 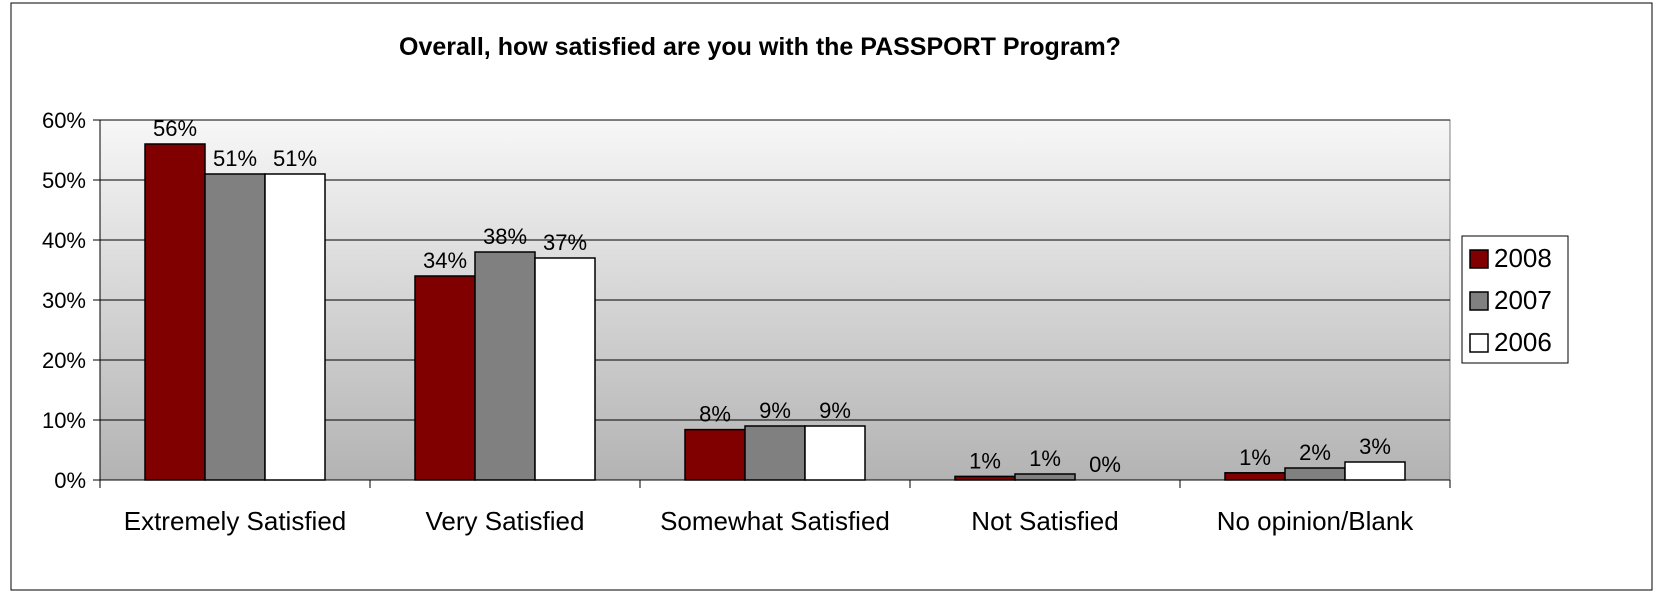 I want to click on x-tick-label: Not Satisfied, so click(x=1044, y=521).